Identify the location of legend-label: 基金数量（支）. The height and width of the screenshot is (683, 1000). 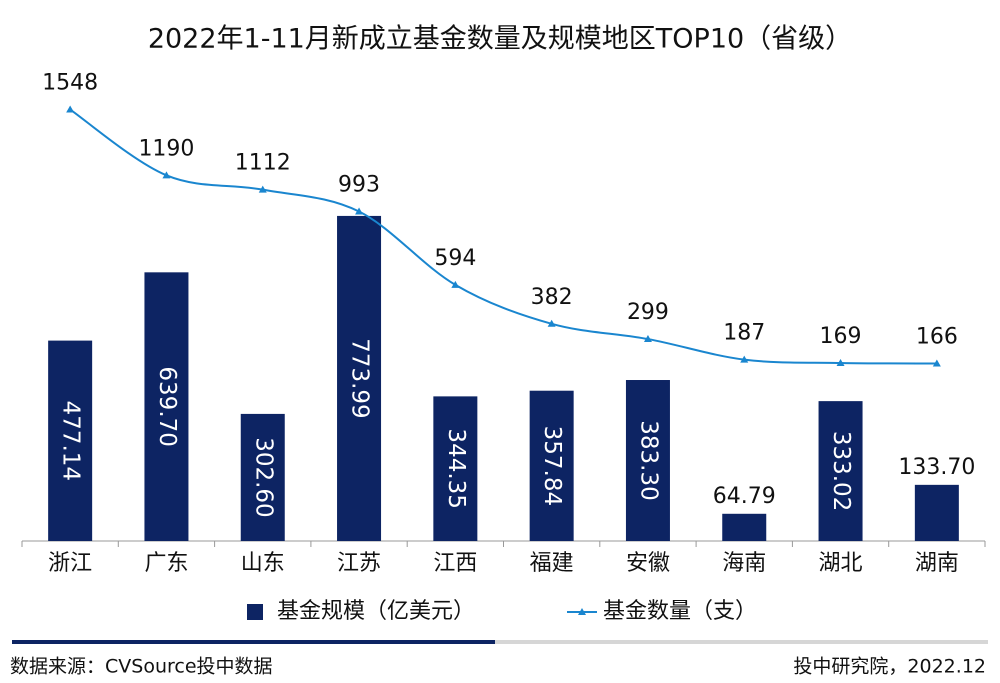
(680, 611).